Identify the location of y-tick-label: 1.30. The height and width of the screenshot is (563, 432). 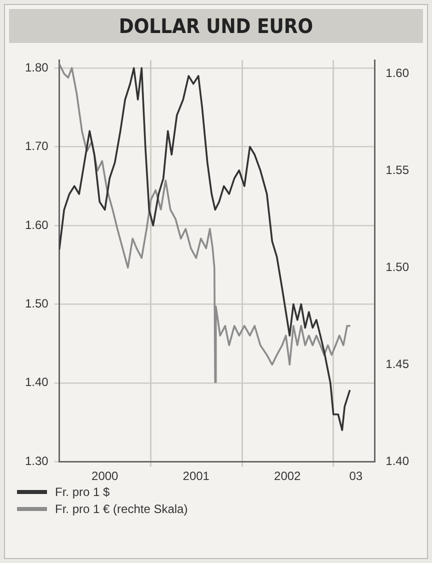
(36, 461).